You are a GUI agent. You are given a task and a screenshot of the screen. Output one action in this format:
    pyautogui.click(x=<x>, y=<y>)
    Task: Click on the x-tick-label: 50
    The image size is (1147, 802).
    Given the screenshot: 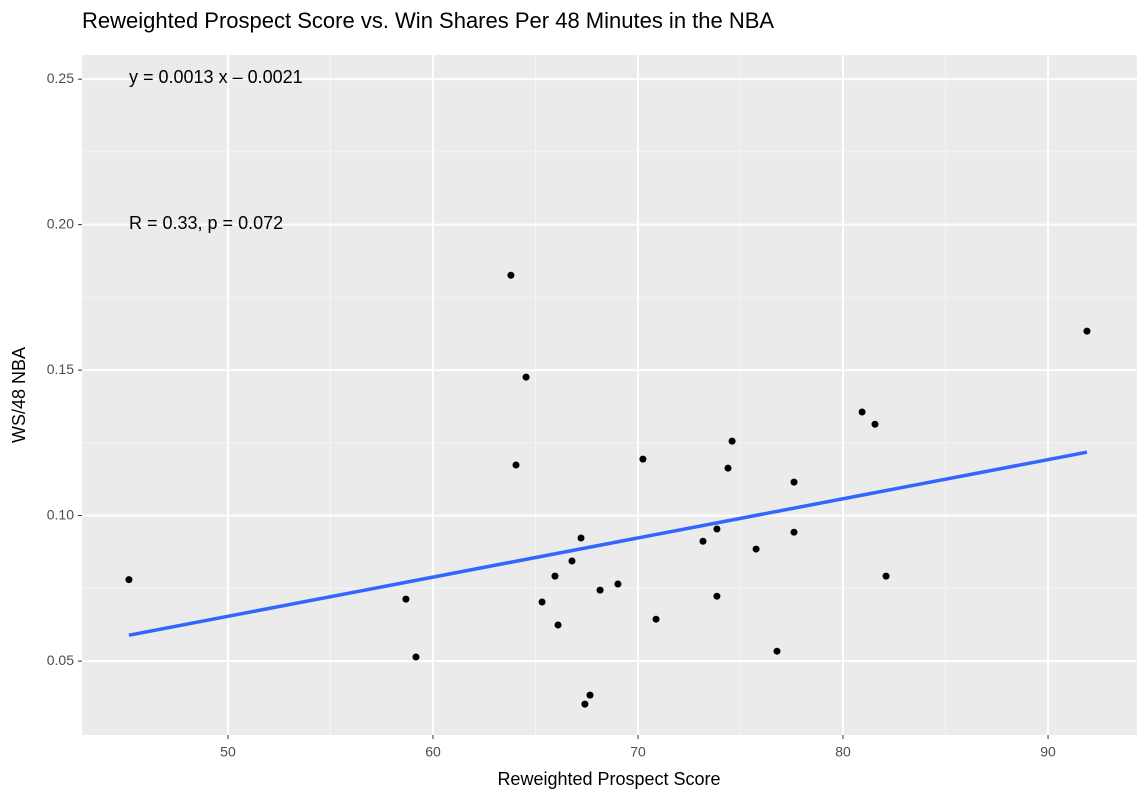 What is the action you would take?
    pyautogui.click(x=228, y=752)
    